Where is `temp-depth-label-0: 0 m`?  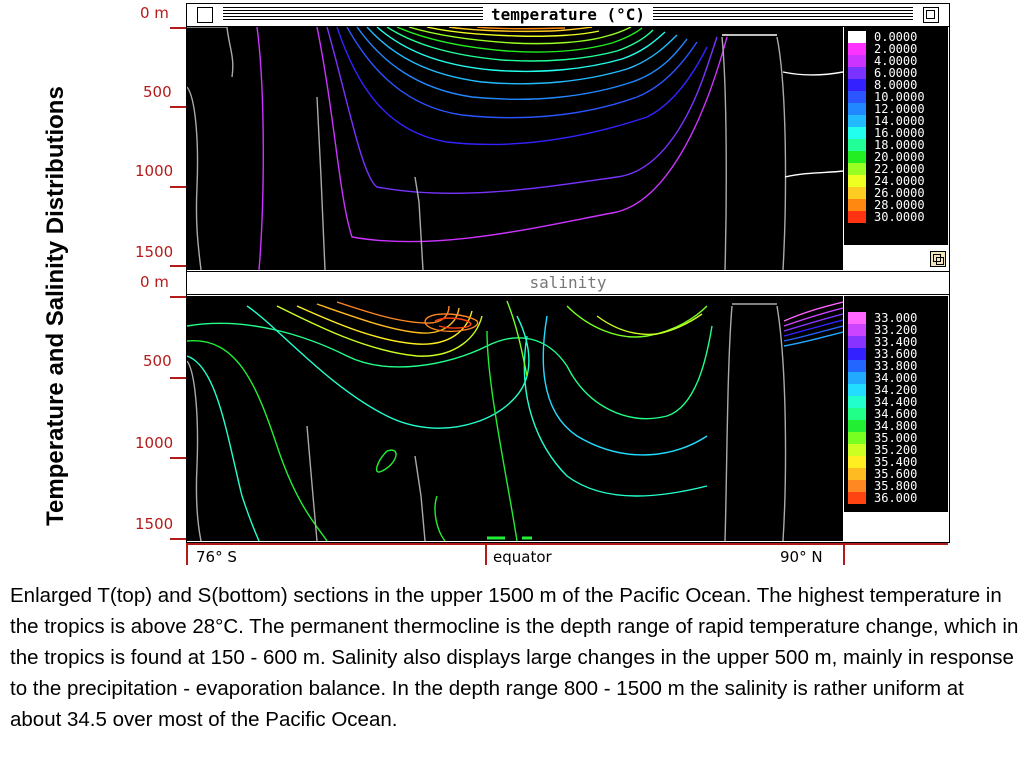 temp-depth-label-0: 0 m is located at coordinates (154, 13).